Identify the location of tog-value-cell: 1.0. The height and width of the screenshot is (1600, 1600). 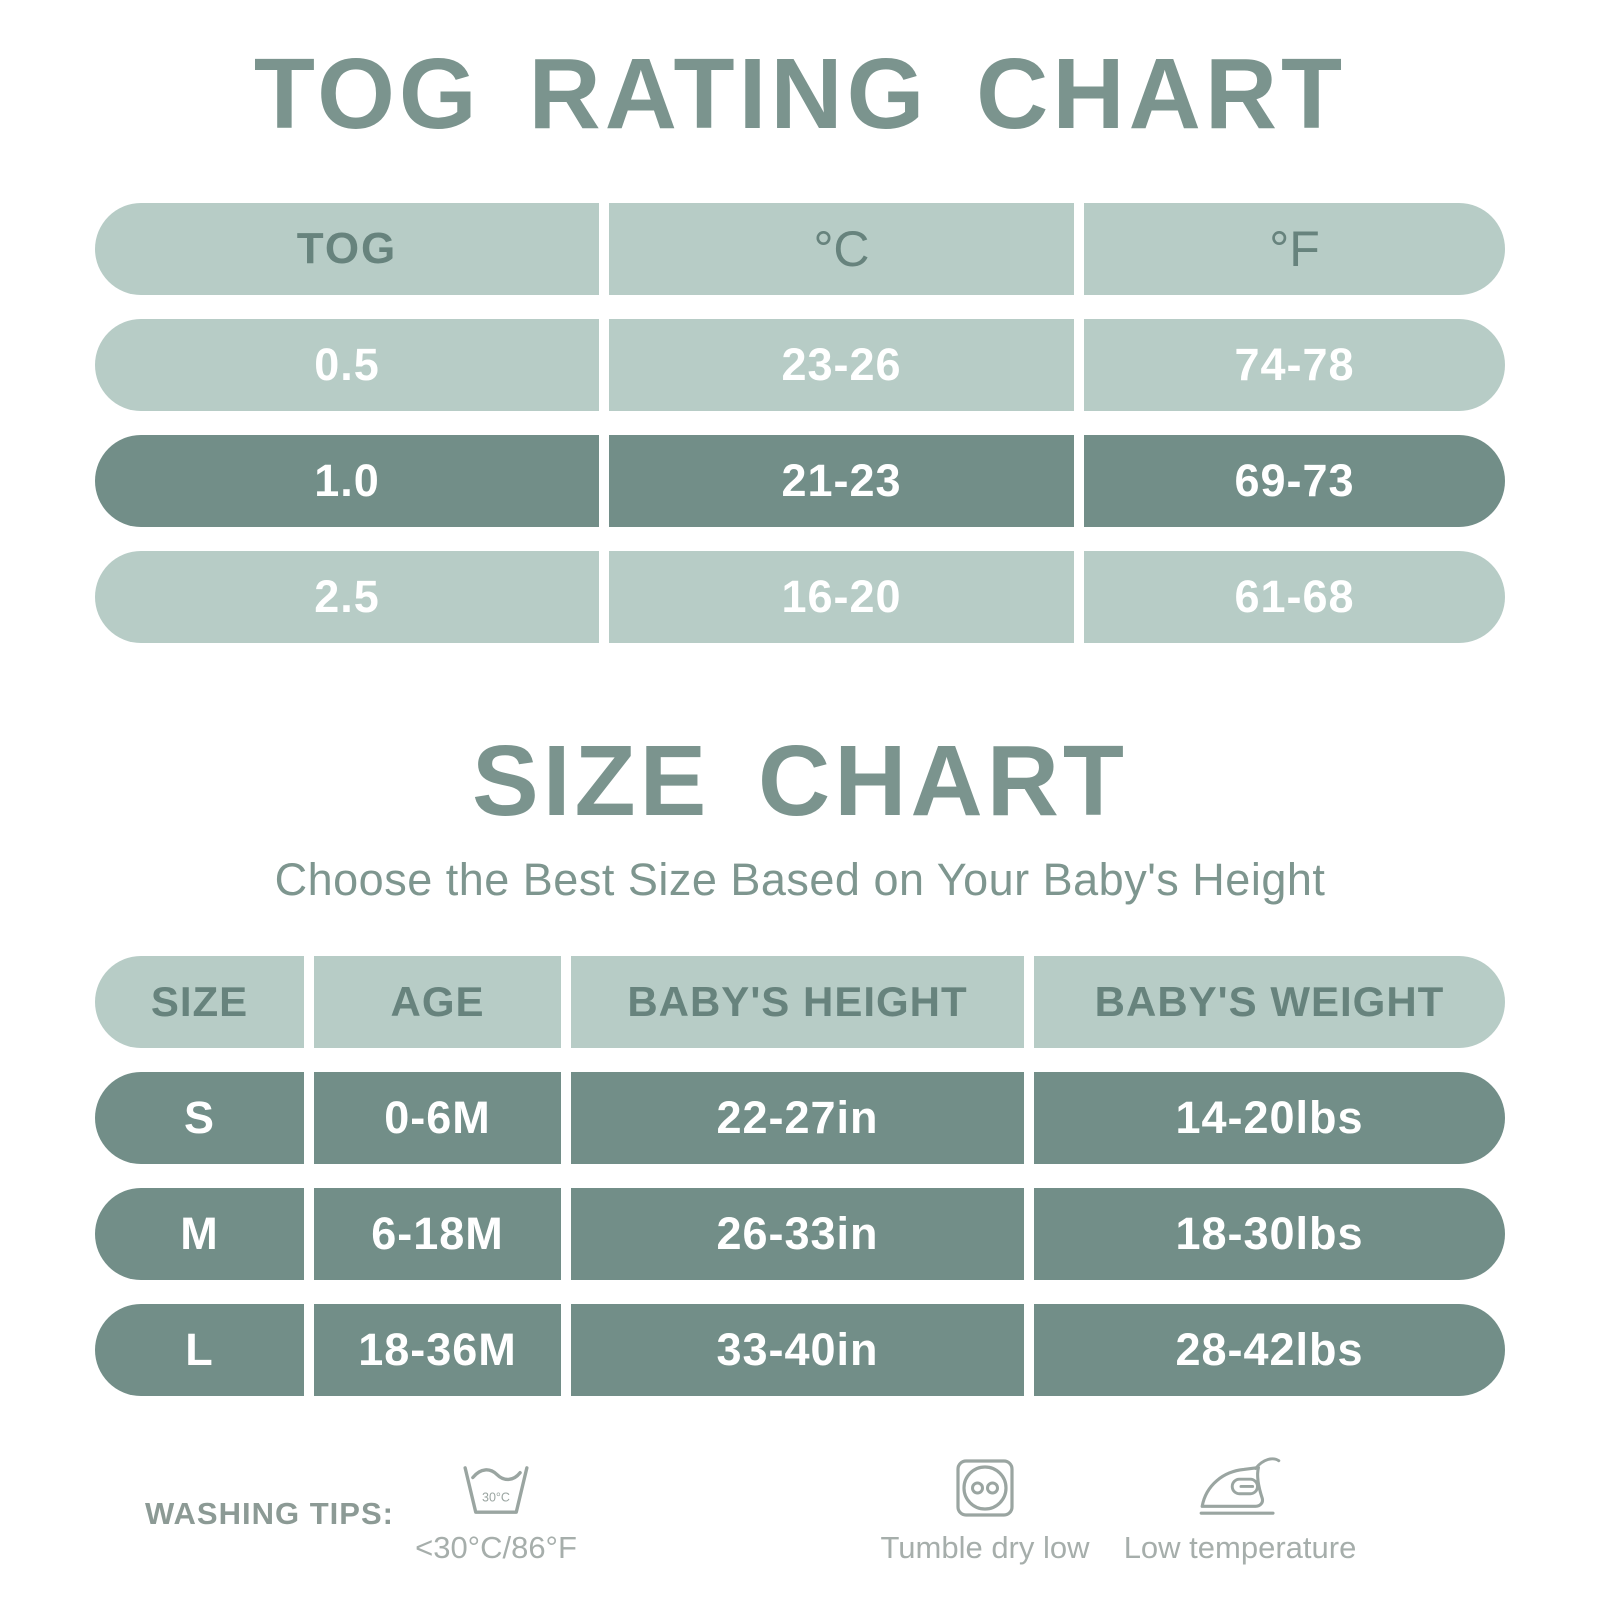
(347, 481).